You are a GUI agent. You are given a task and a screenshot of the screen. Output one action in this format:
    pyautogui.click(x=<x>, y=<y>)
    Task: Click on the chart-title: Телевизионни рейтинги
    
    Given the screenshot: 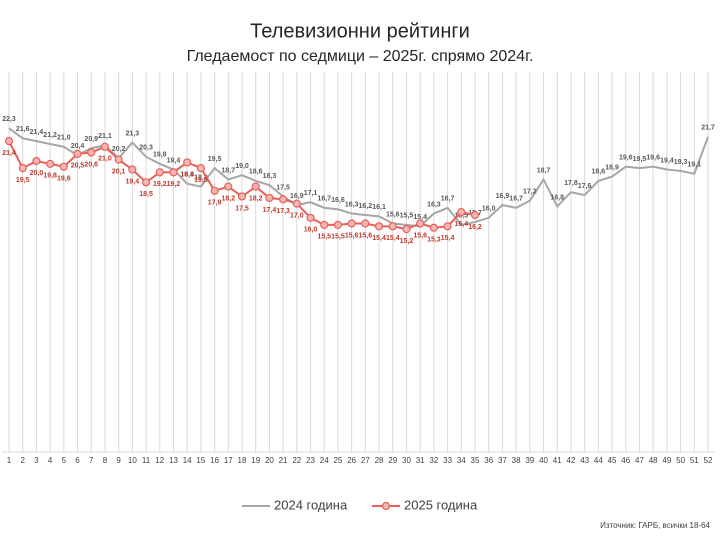 What is the action you would take?
    pyautogui.click(x=360, y=31)
    